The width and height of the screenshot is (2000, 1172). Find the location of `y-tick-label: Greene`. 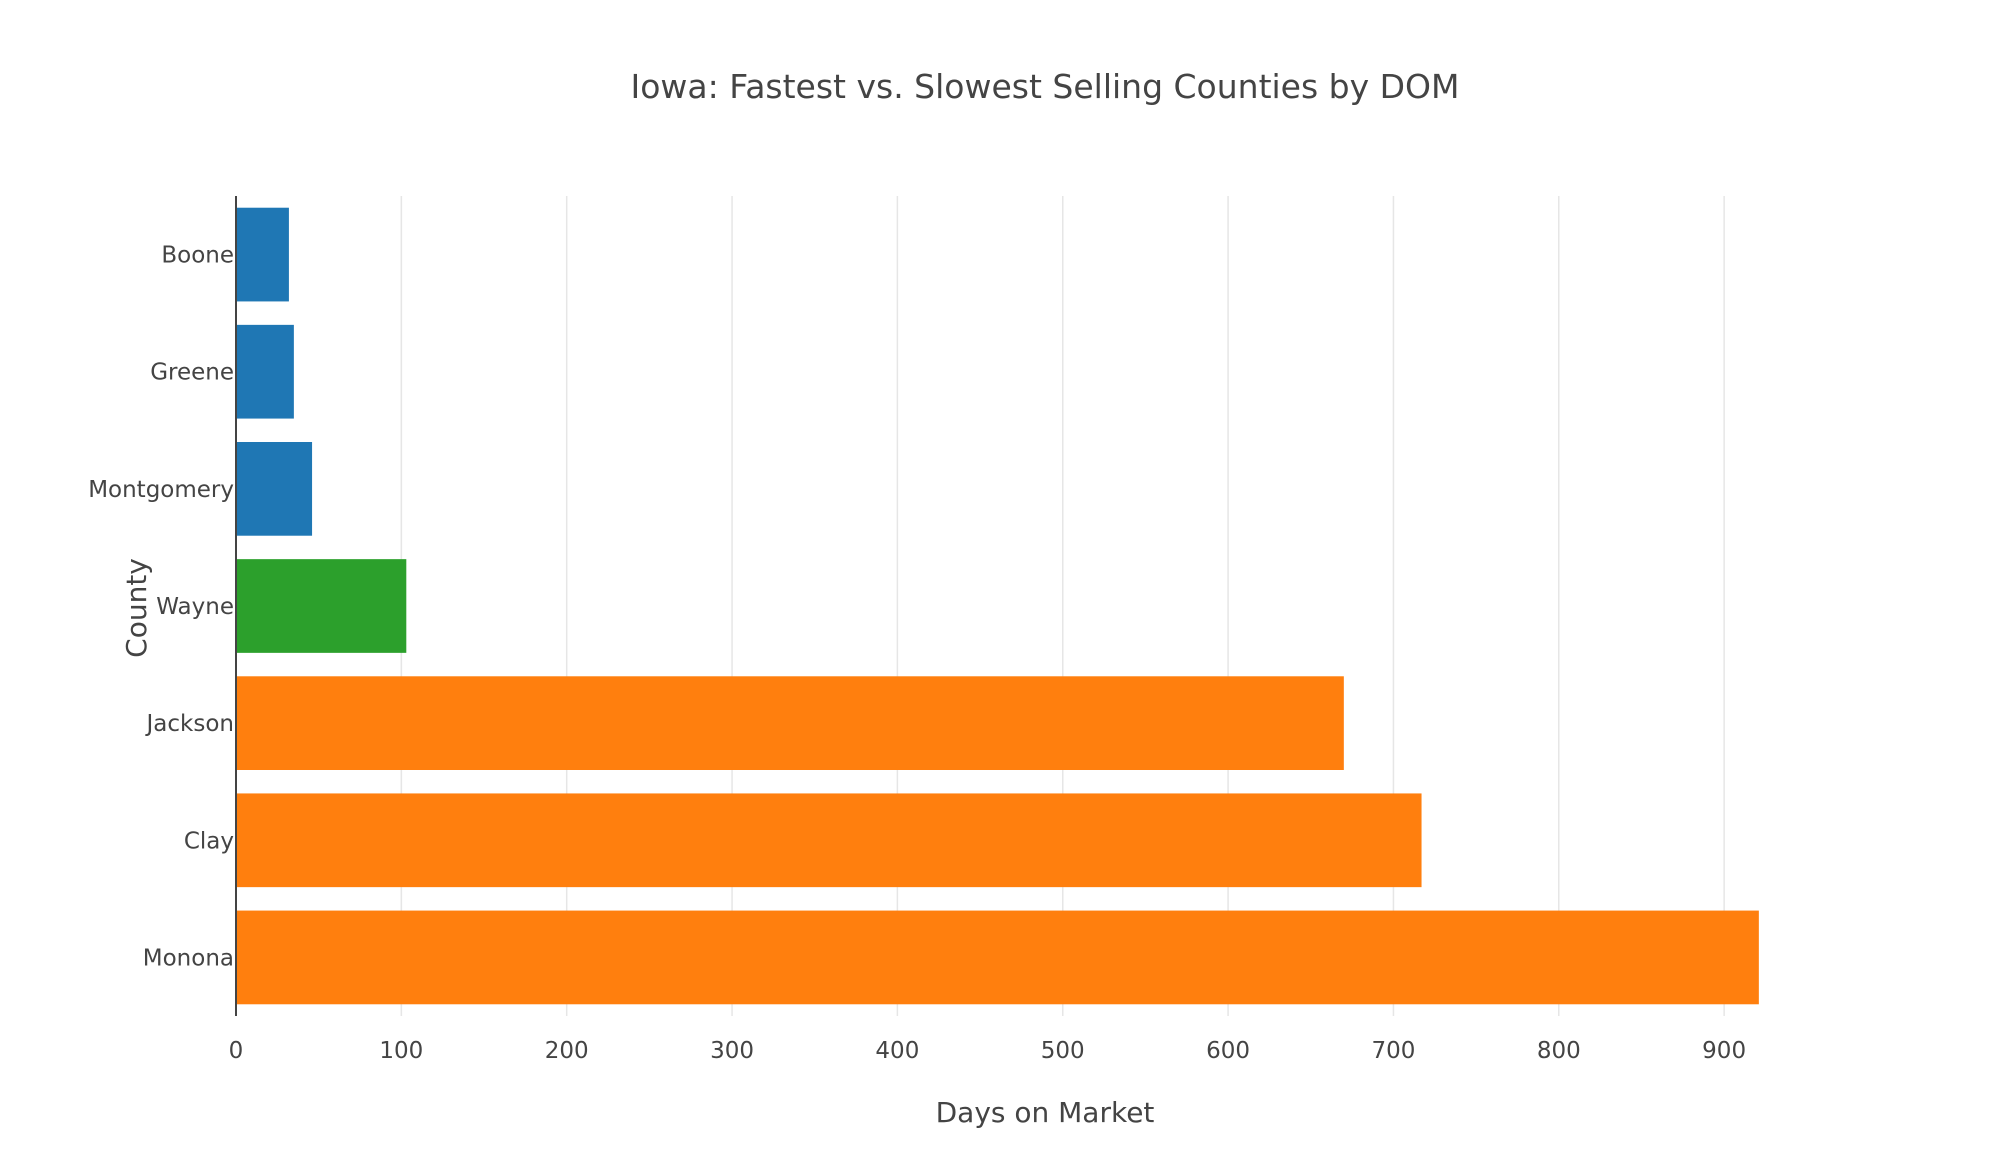

y-tick-label: Greene is located at coordinates (192, 373).